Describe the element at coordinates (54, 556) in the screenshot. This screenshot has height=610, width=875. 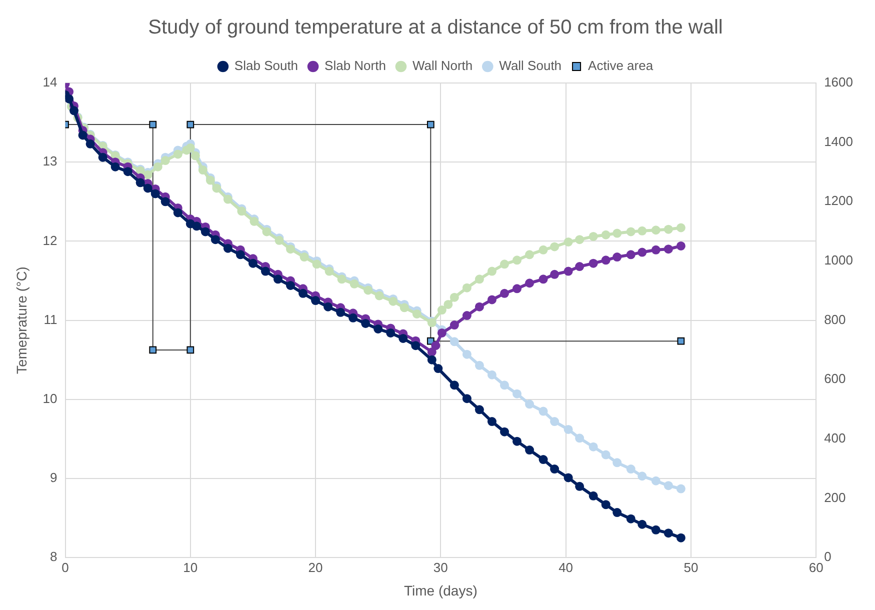
I see `y-tick-label: 8` at that location.